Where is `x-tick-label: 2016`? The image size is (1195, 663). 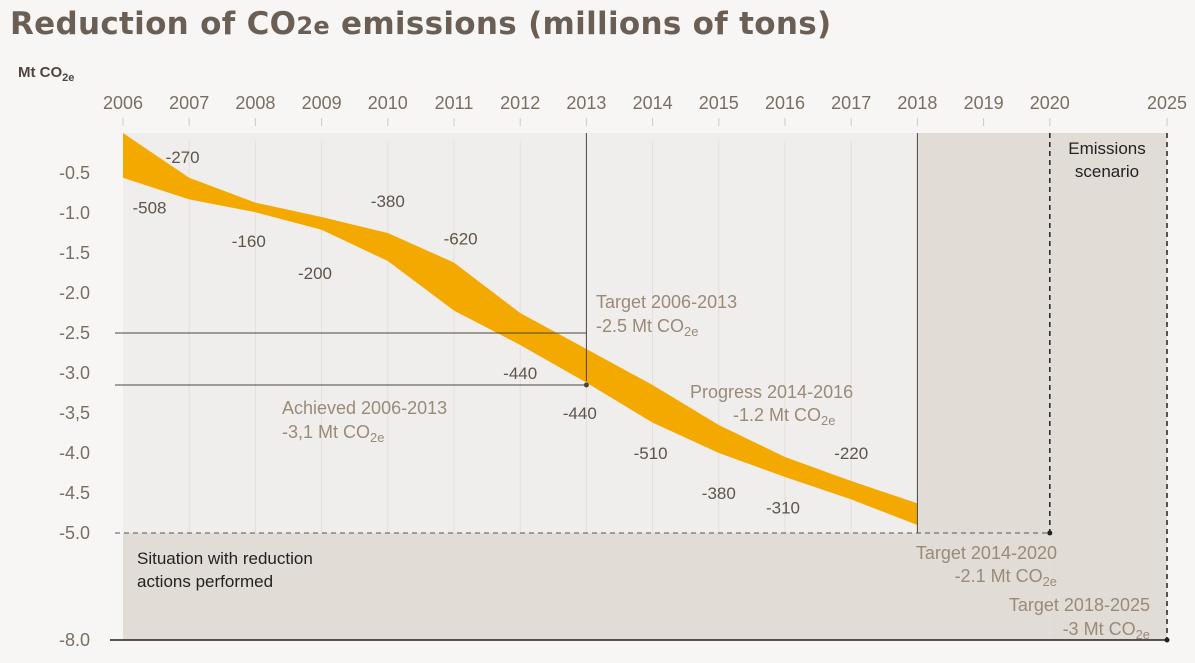
x-tick-label: 2016 is located at coordinates (785, 103).